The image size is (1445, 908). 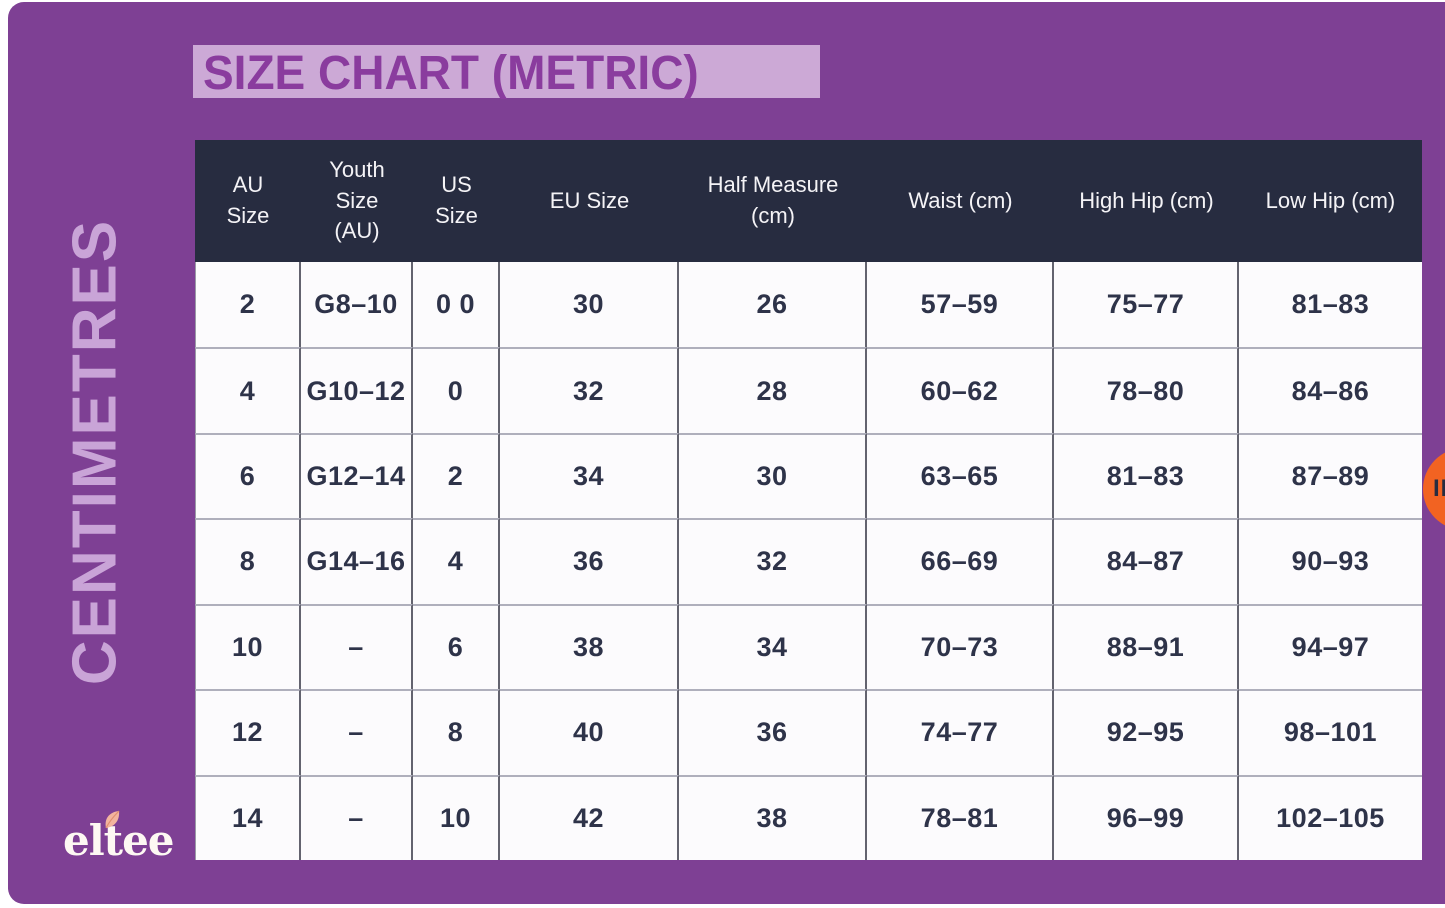 What do you see at coordinates (451, 71) in the screenshot?
I see `page-title: SIZE CHART (METRIC)` at bounding box center [451, 71].